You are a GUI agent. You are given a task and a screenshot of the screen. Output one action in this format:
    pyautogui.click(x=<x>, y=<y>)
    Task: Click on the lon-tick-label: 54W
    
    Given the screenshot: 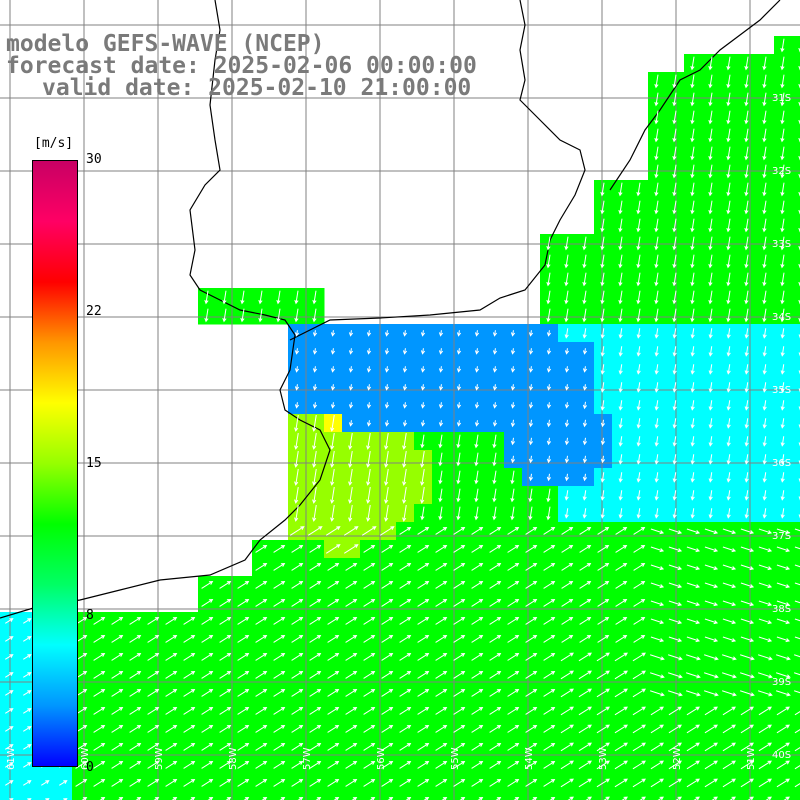 What is the action you would take?
    pyautogui.click(x=529, y=758)
    